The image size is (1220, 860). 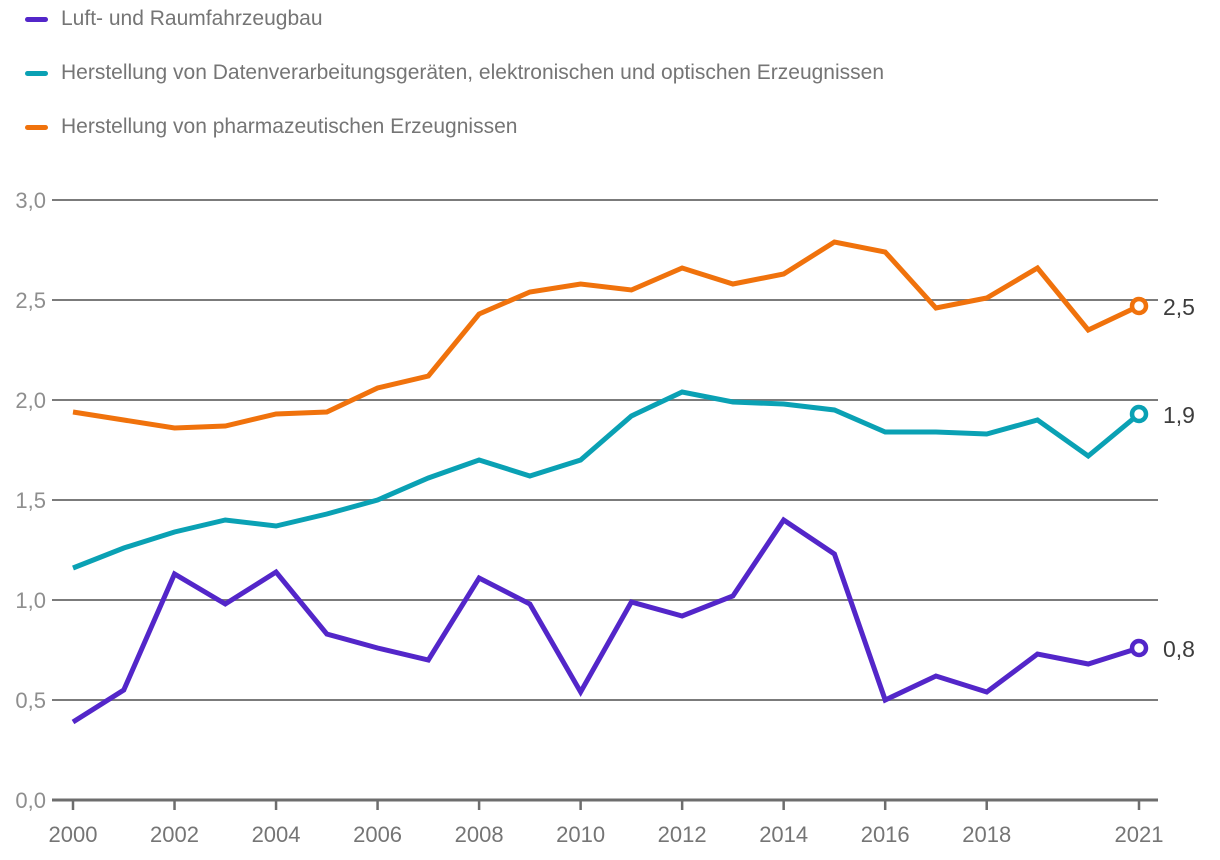 I want to click on y-axis-tick-label: 0,0, so click(x=30, y=800).